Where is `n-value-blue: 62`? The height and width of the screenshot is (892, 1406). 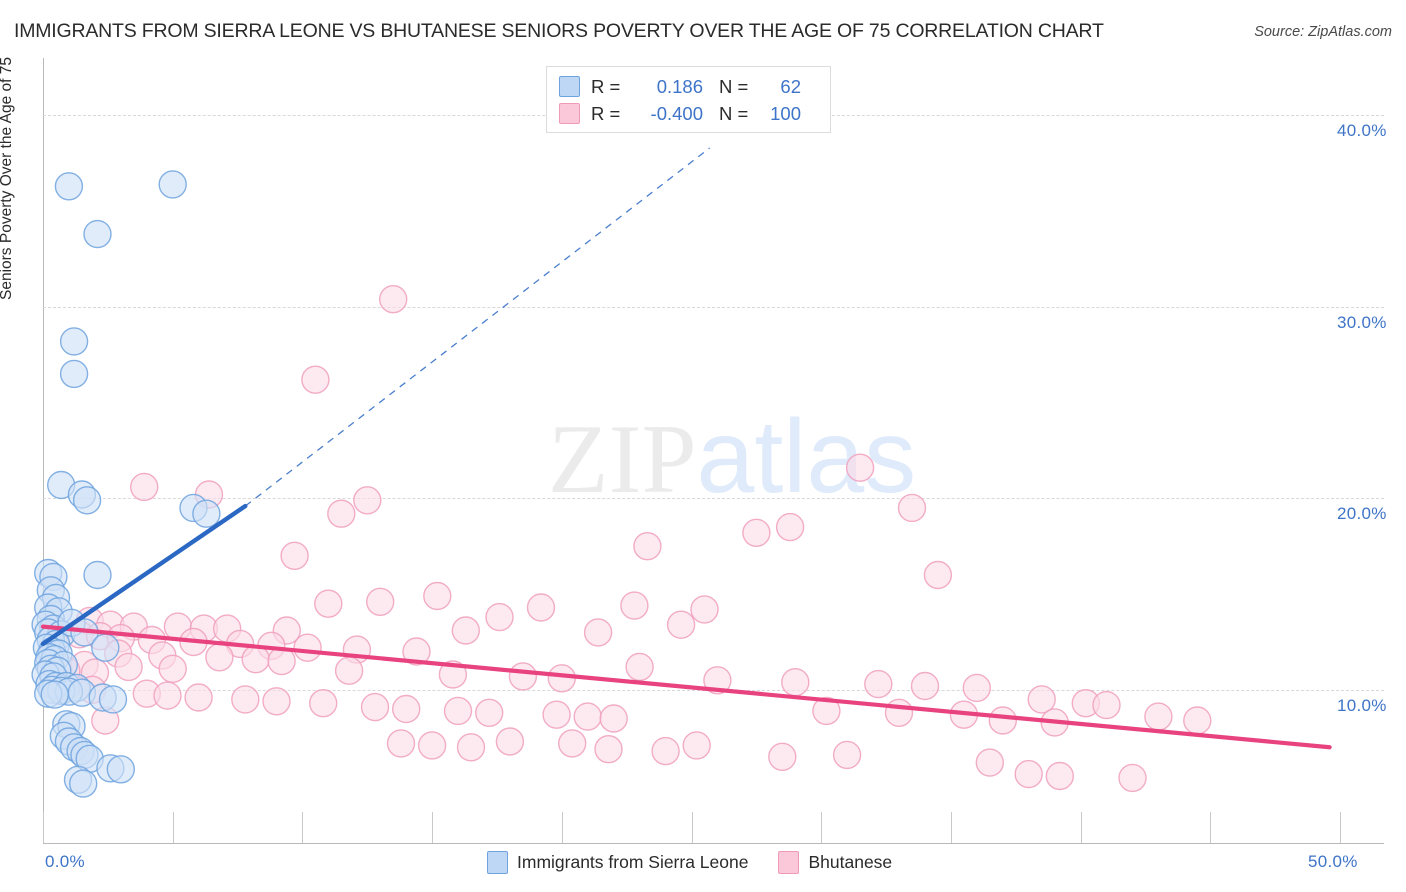
n-value-blue: 62 is located at coordinates (790, 86).